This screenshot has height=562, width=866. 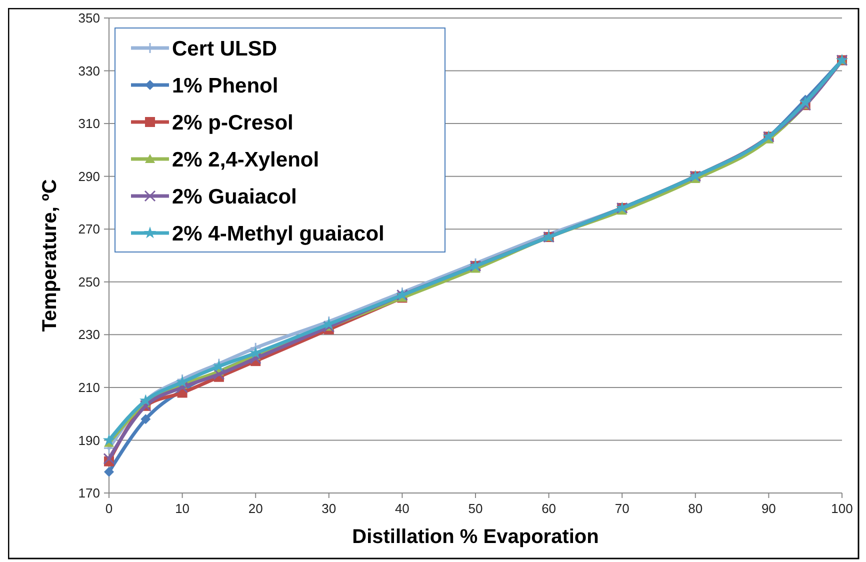 I want to click on y-tick-label: 210, so click(x=89, y=387).